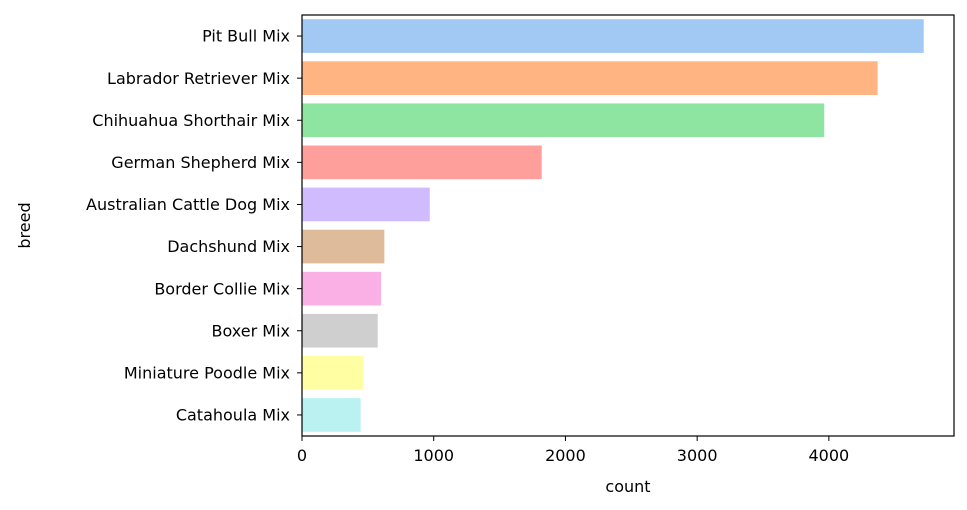 The height and width of the screenshot is (510, 967). What do you see at coordinates (302, 455) in the screenshot?
I see `x-tick-label: 0` at bounding box center [302, 455].